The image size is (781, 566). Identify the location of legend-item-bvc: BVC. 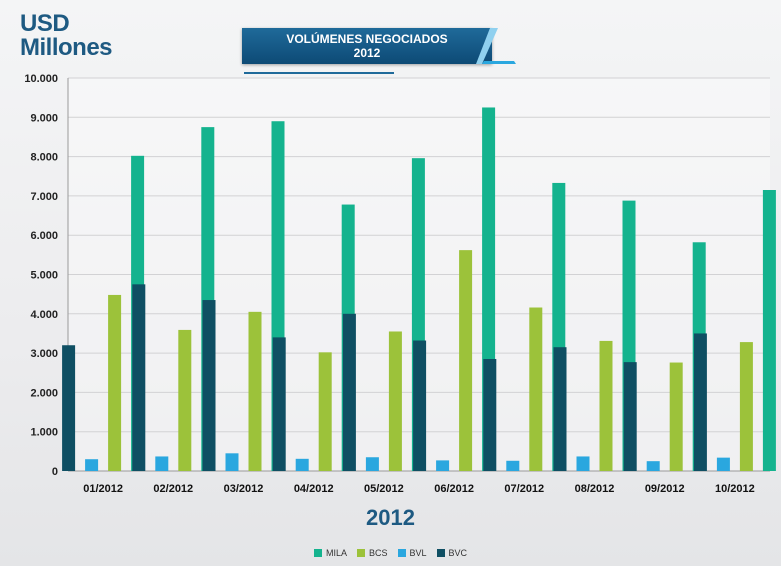
(452, 553).